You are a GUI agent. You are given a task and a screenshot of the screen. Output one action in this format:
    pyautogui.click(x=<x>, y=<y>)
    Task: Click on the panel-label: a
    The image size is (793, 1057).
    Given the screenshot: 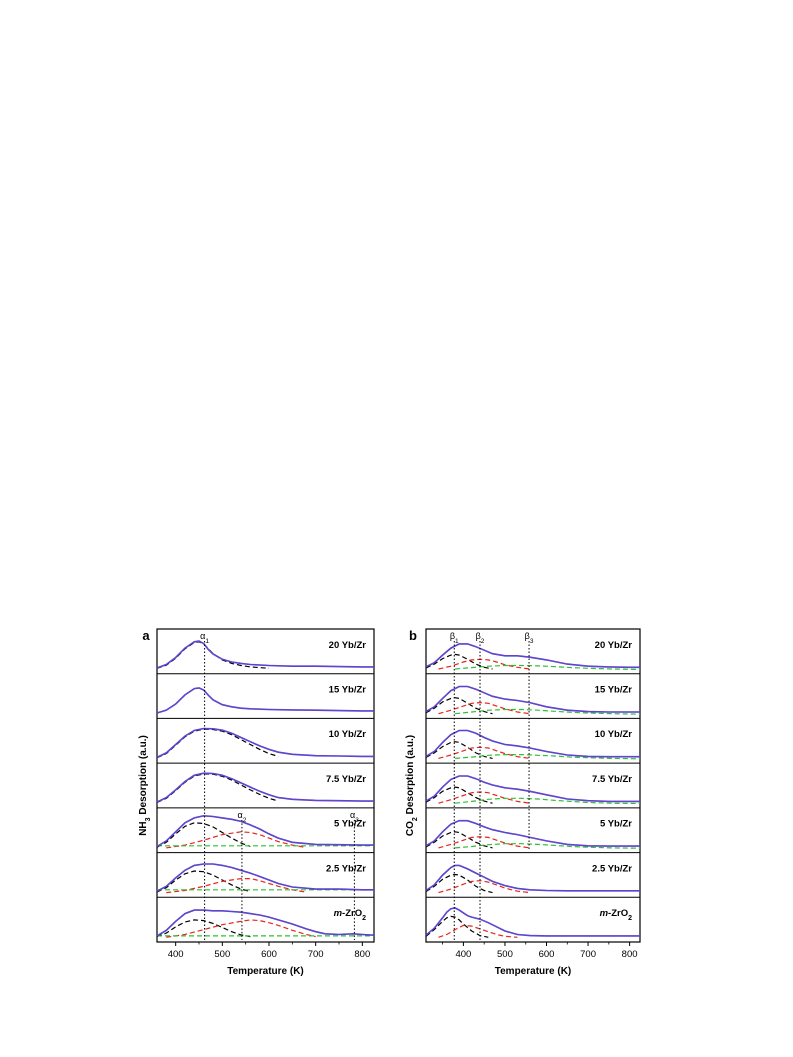 What is the action you would take?
    pyautogui.click(x=146, y=635)
    